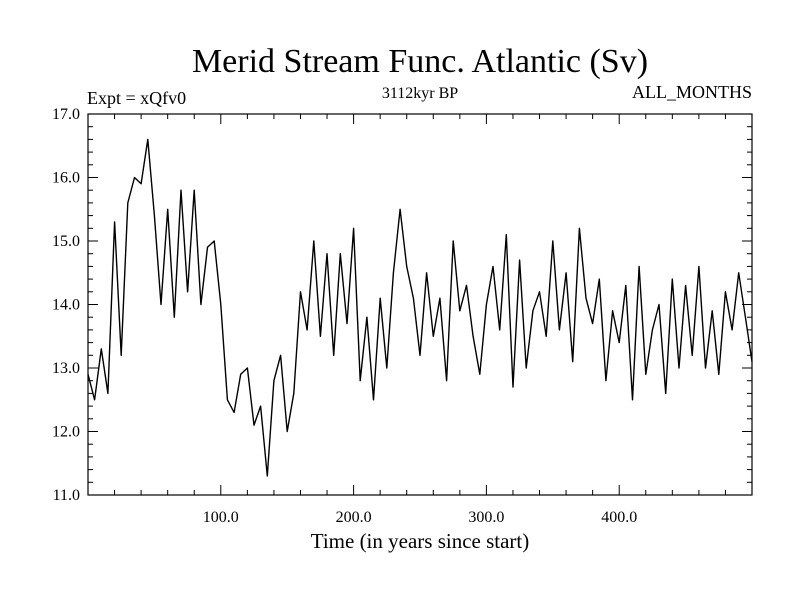 This screenshot has width=800, height=600. Describe the element at coordinates (66, 432) in the screenshot. I see `y-tick-label: 12.0` at that location.